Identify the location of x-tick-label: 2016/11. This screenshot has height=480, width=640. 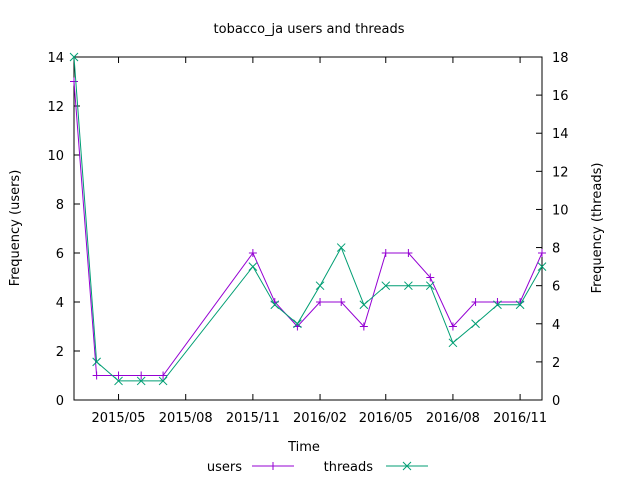
(520, 418).